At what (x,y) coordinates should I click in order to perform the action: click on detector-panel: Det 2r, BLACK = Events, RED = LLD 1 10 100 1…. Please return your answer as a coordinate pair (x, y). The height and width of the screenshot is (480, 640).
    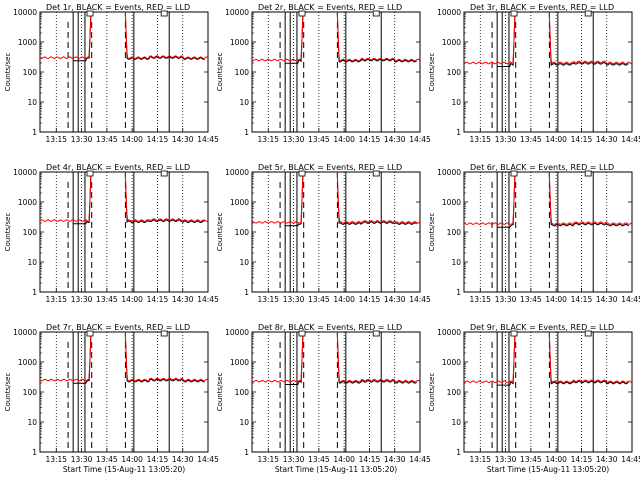
    Looking at the image, I should click on (323, 73).